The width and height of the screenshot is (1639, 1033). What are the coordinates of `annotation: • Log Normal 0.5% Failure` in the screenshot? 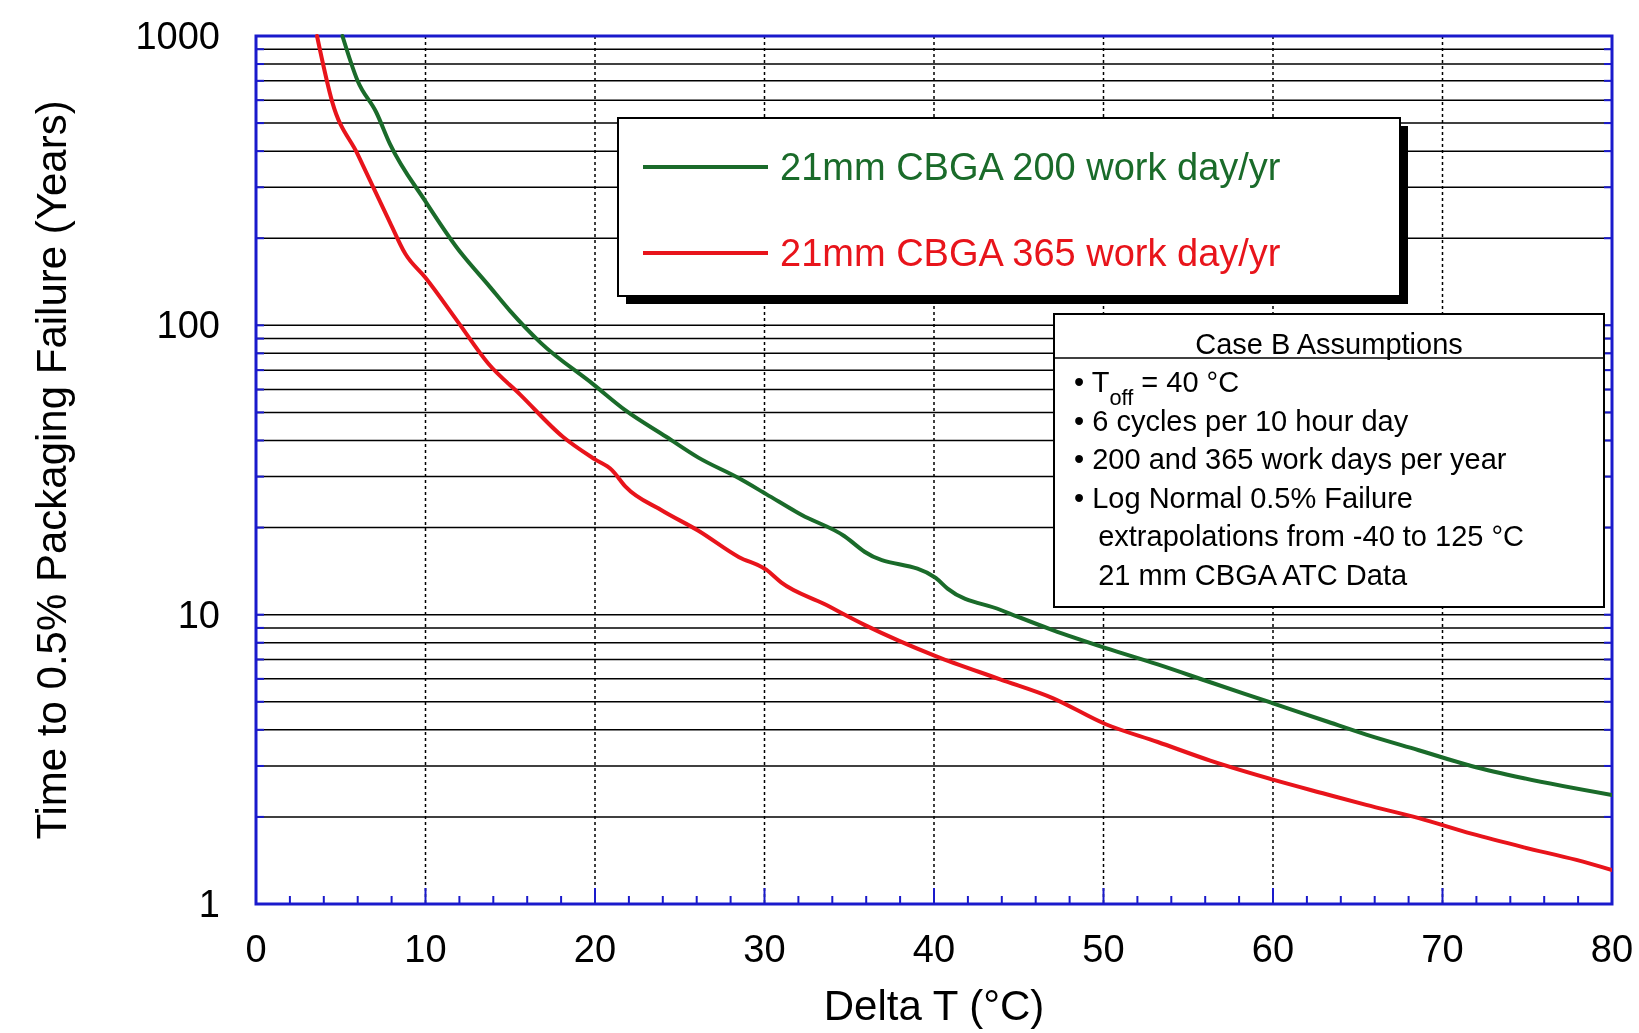 It's located at (1243, 497).